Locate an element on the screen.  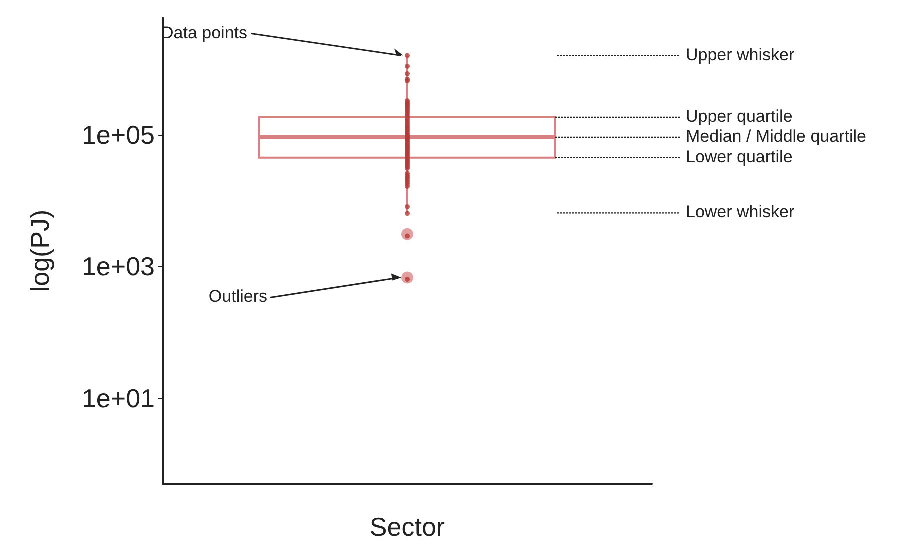
annotation: Outliers is located at coordinates (238, 296).